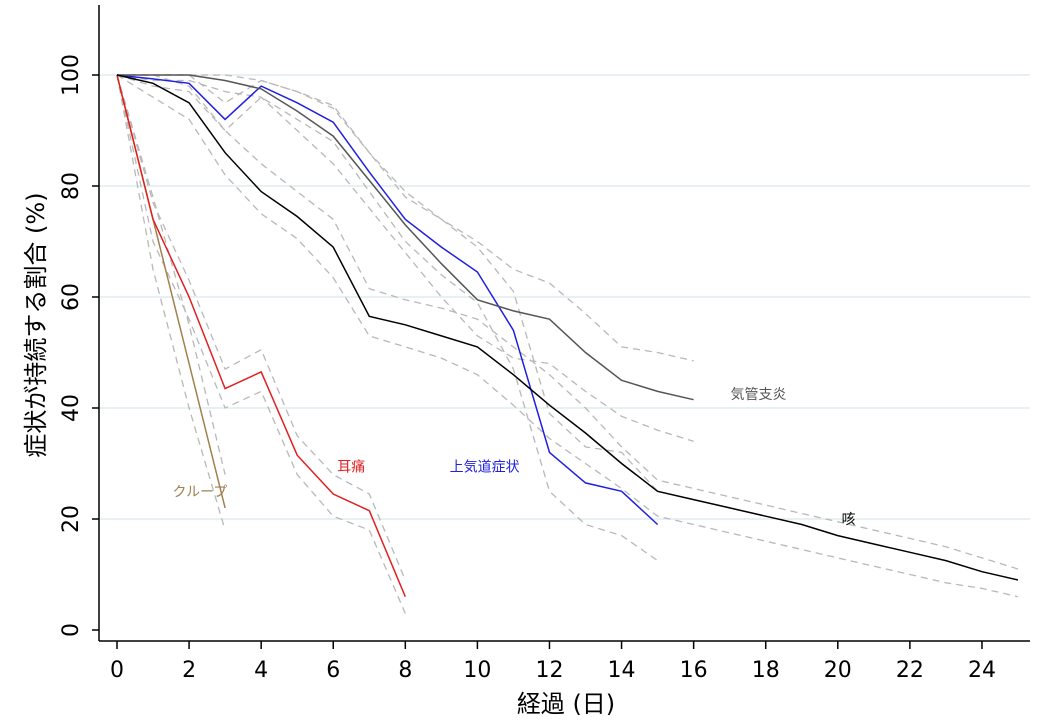 The image size is (1042, 720). Describe the element at coordinates (71, 630) in the screenshot. I see `y-tick-label: 0` at that location.